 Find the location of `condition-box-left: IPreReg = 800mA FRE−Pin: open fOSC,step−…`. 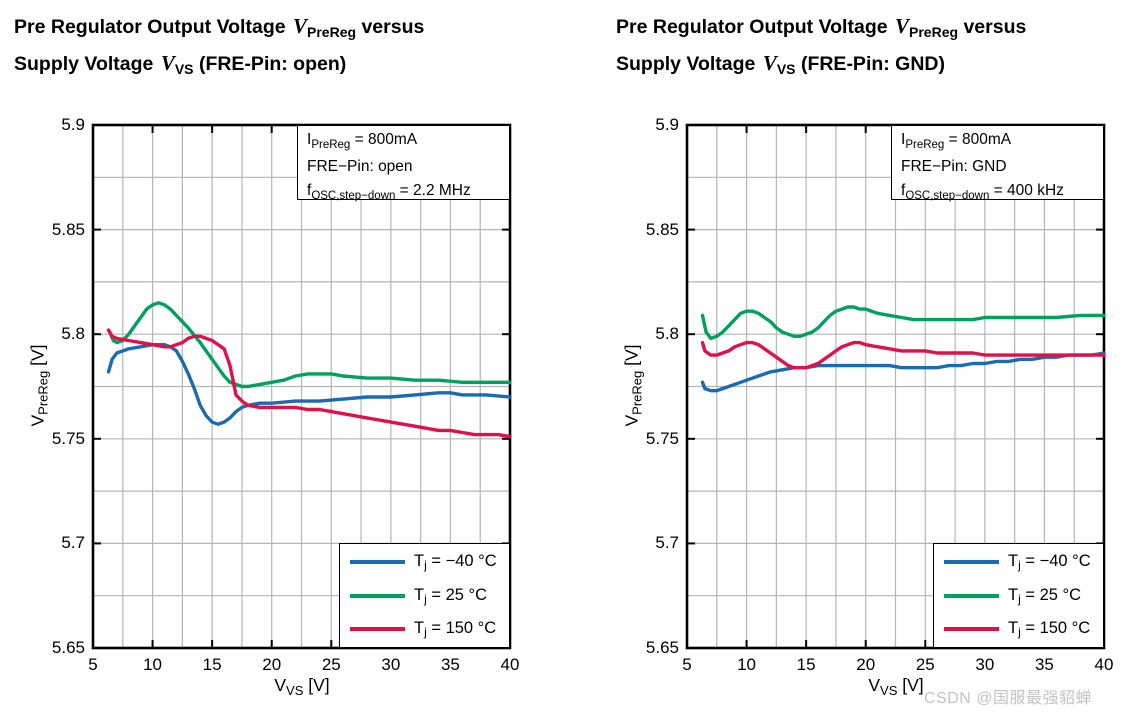

condition-box-left: IPreReg = 800mA FRE−Pin: open fOSC,step−… is located at coordinates (403, 163).